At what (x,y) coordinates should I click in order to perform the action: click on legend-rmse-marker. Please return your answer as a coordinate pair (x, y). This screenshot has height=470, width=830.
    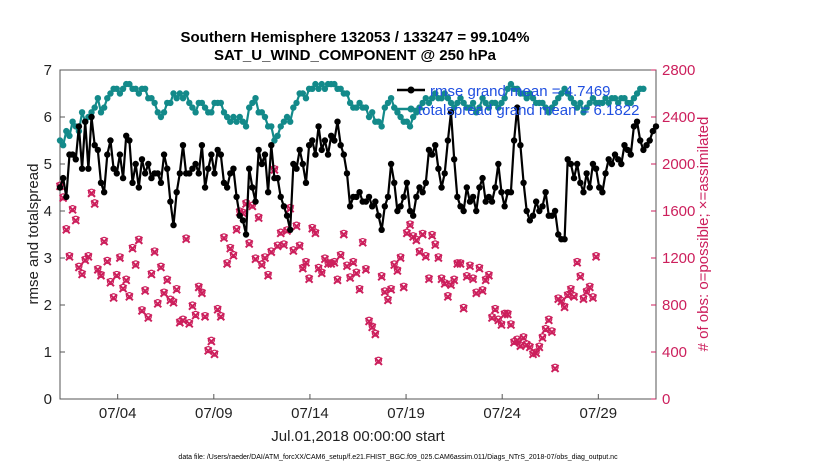
    Looking at the image, I should click on (411, 90).